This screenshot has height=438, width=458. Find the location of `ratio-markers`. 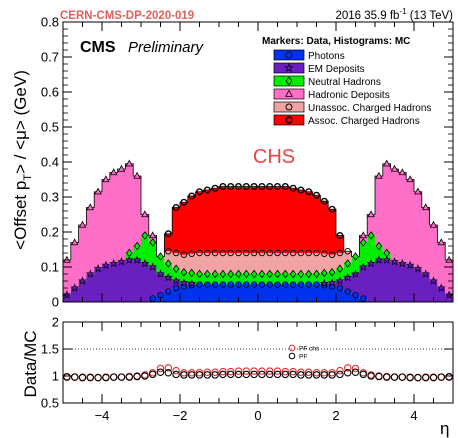

ratio-markers is located at coordinates (258, 373).